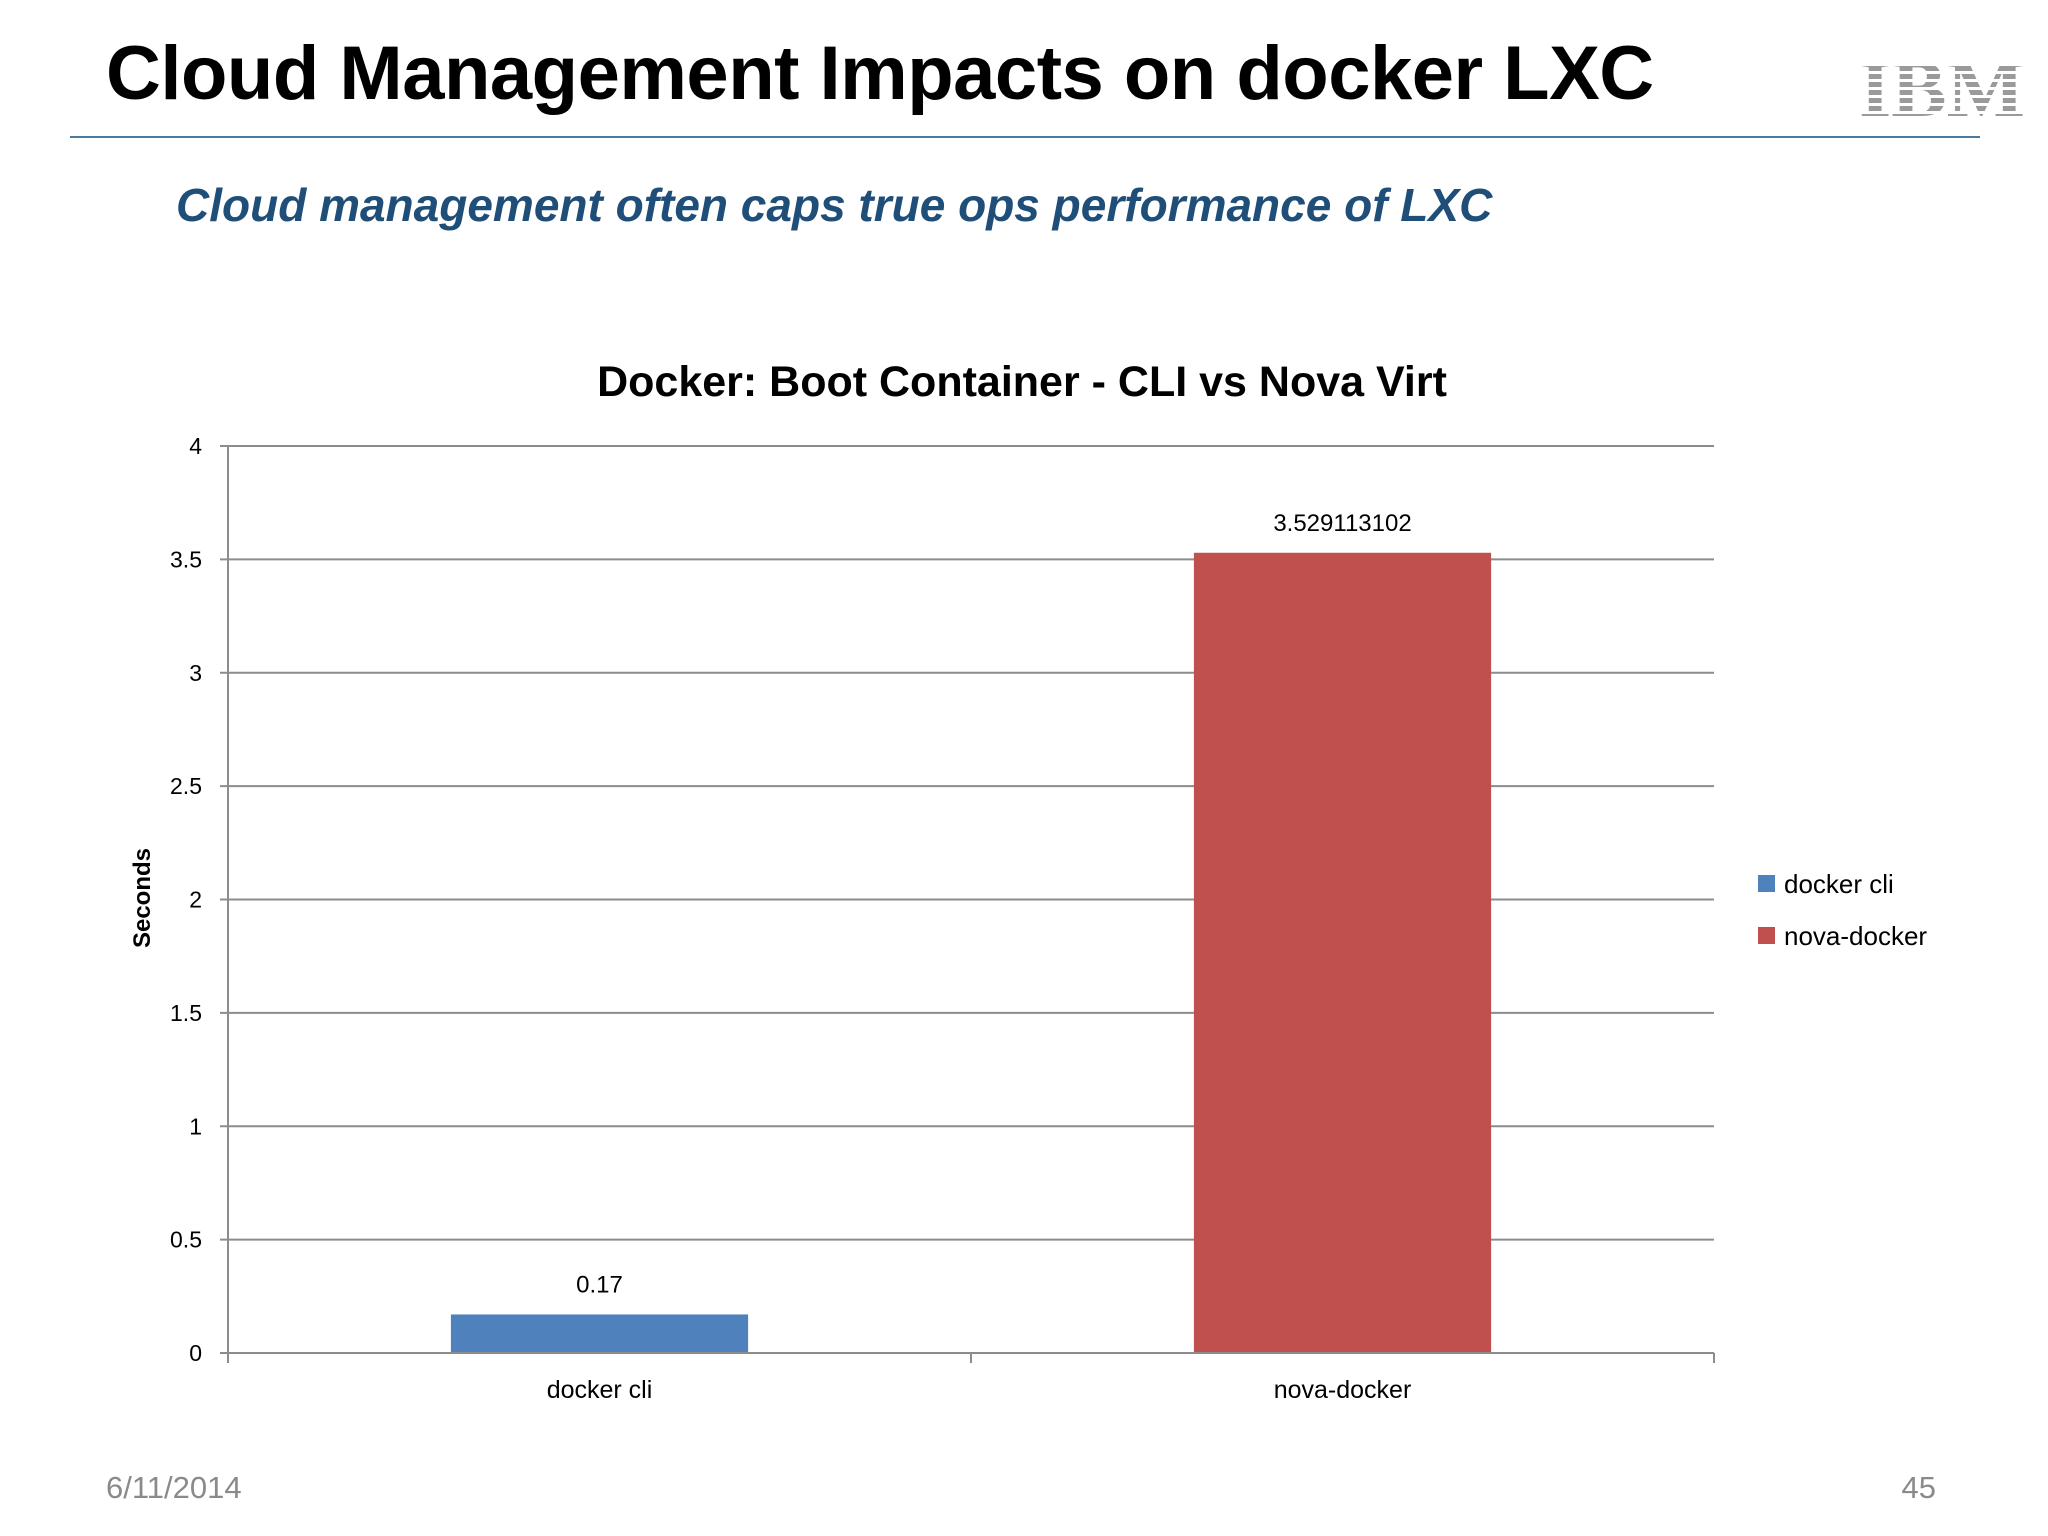 The height and width of the screenshot is (1536, 2048). I want to click on title-divider, so click(1025, 137).